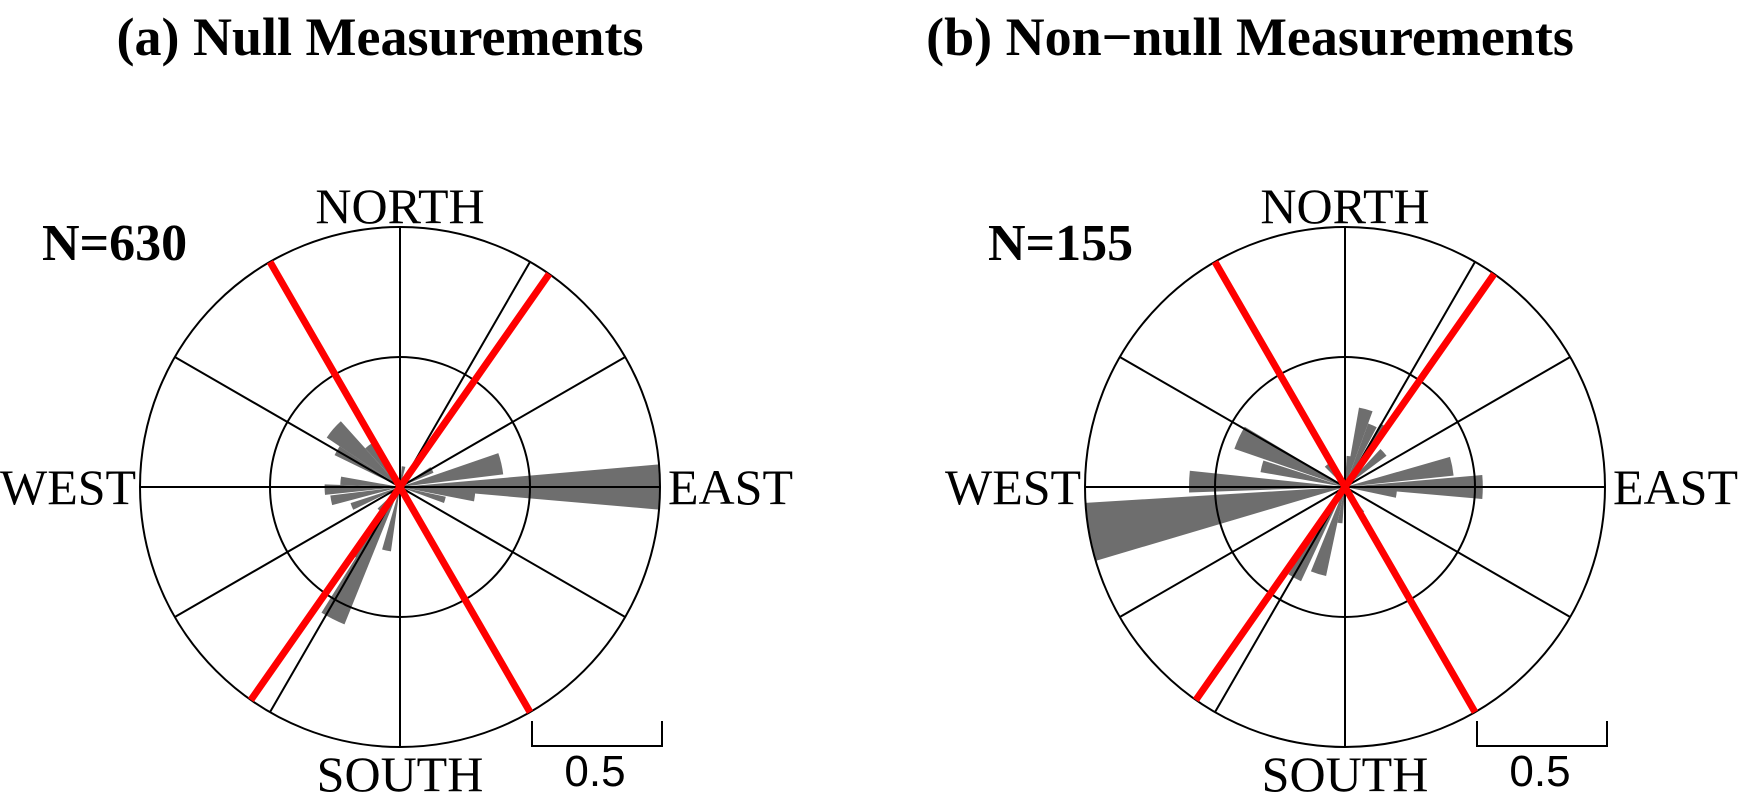 Image resolution: width=1741 pixels, height=806 pixels. What do you see at coordinates (1215, 524) in the screenshot?
I see `chart-b-petal-az260` at bounding box center [1215, 524].